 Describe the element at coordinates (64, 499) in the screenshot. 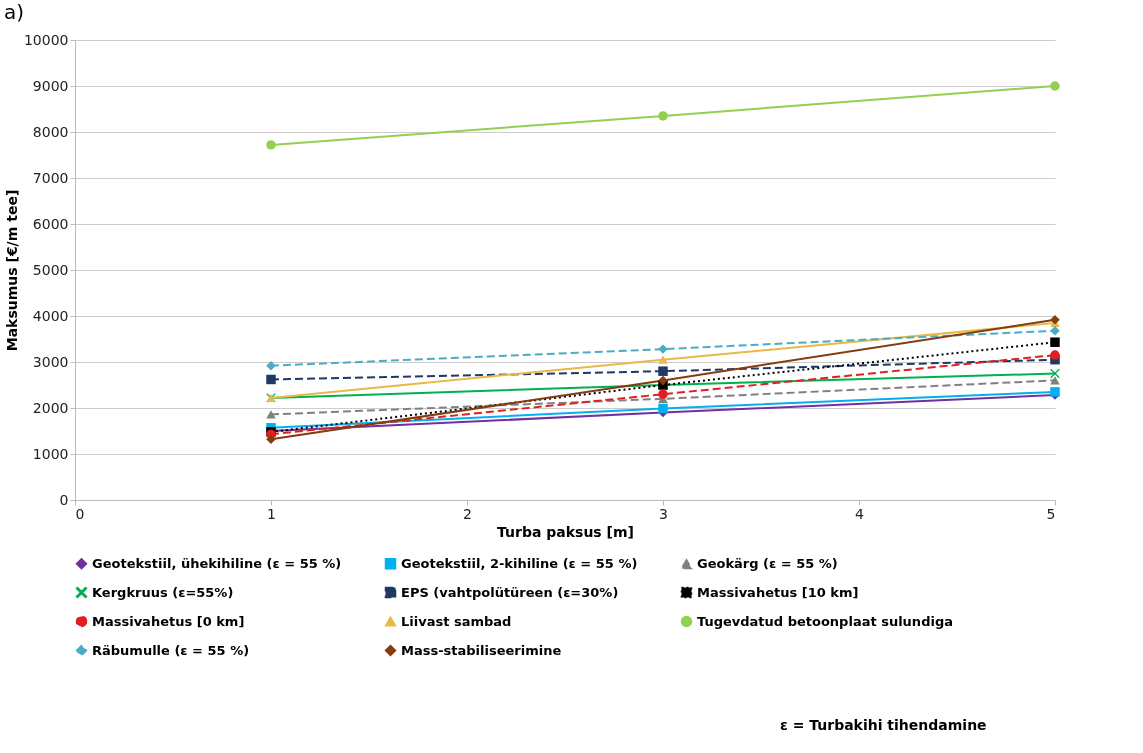

I see `y-tick-label: 0` at that location.